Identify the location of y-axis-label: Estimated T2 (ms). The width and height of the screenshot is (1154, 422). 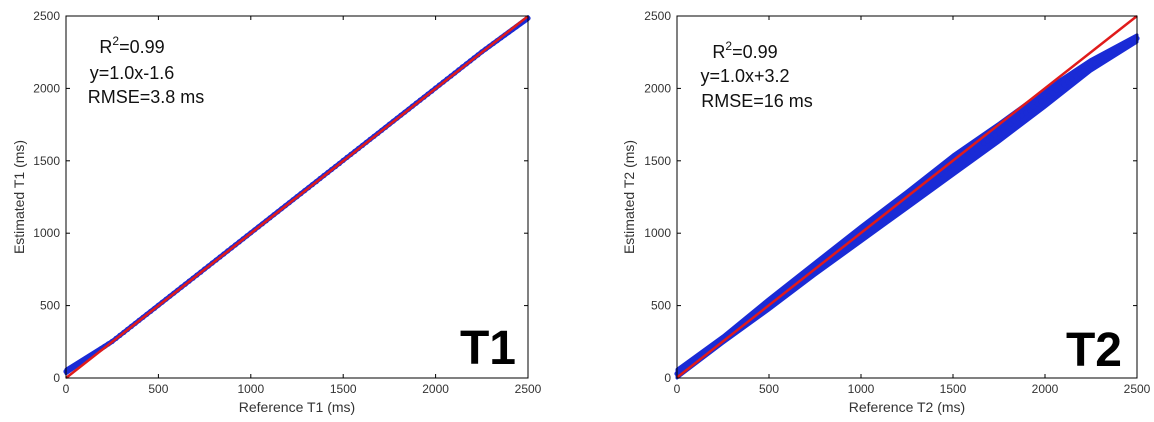
(629, 197).